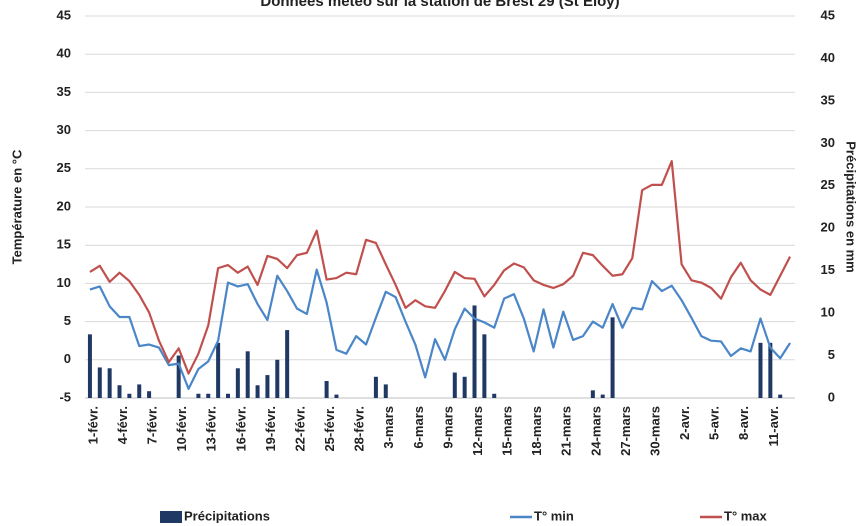  Describe the element at coordinates (828, 312) in the screenshot. I see `y2-tick-label: 10` at that location.